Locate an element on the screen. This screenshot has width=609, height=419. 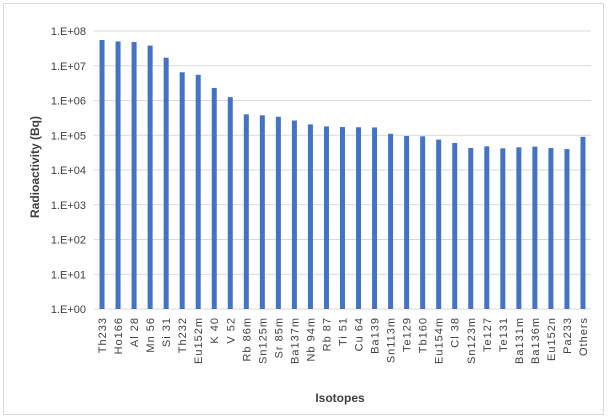
y-tick-label: 1.E+02 is located at coordinates (68, 241).